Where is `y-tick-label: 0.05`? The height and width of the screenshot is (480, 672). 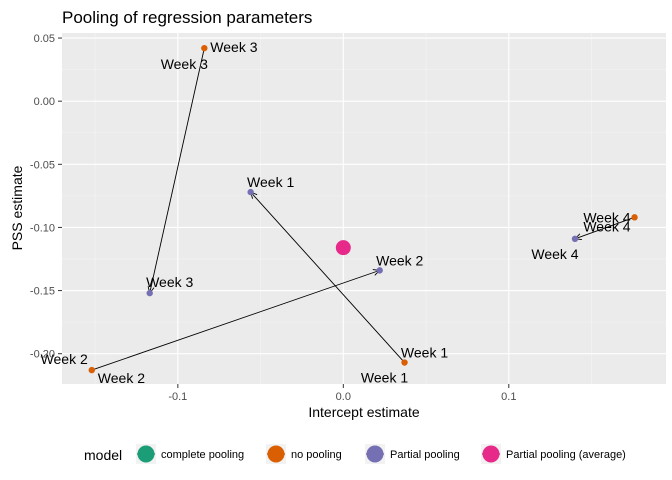
y-tick-label: 0.05 is located at coordinates (44, 39).